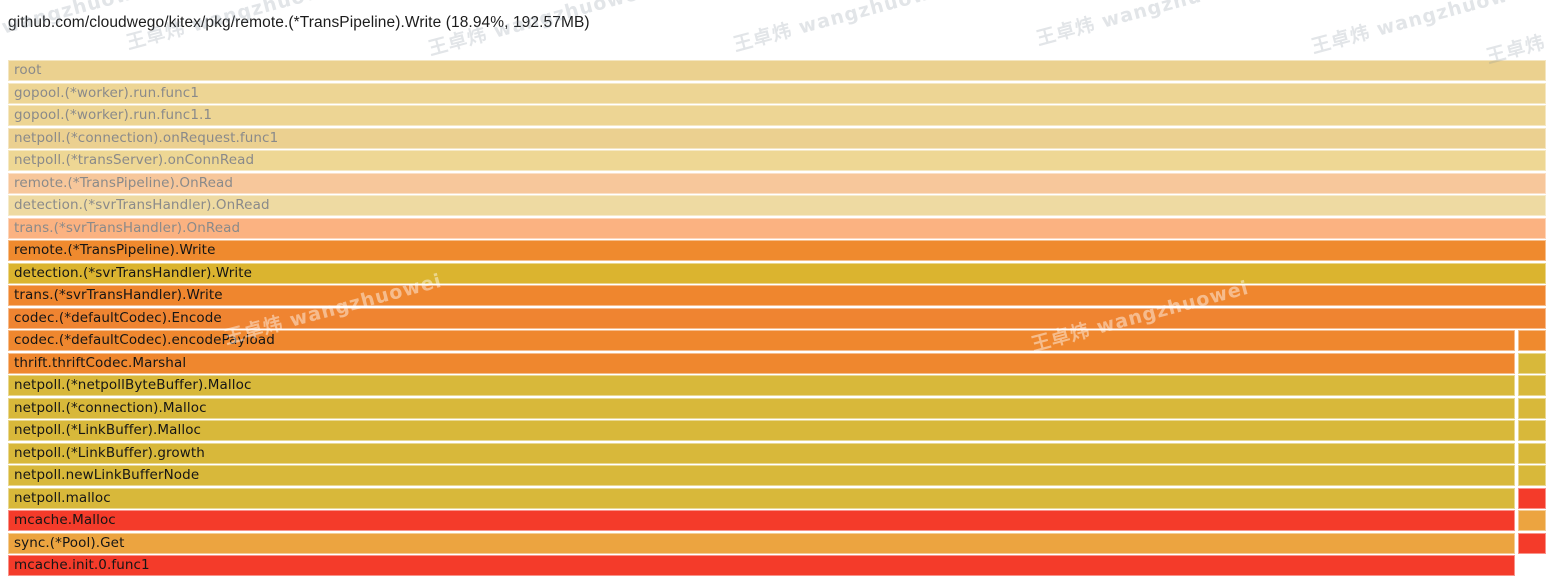 This screenshot has width=1550, height=579. Describe the element at coordinates (777, 160) in the screenshot. I see `flame-frame: netpoll.(*transServer).onConnRead` at that location.